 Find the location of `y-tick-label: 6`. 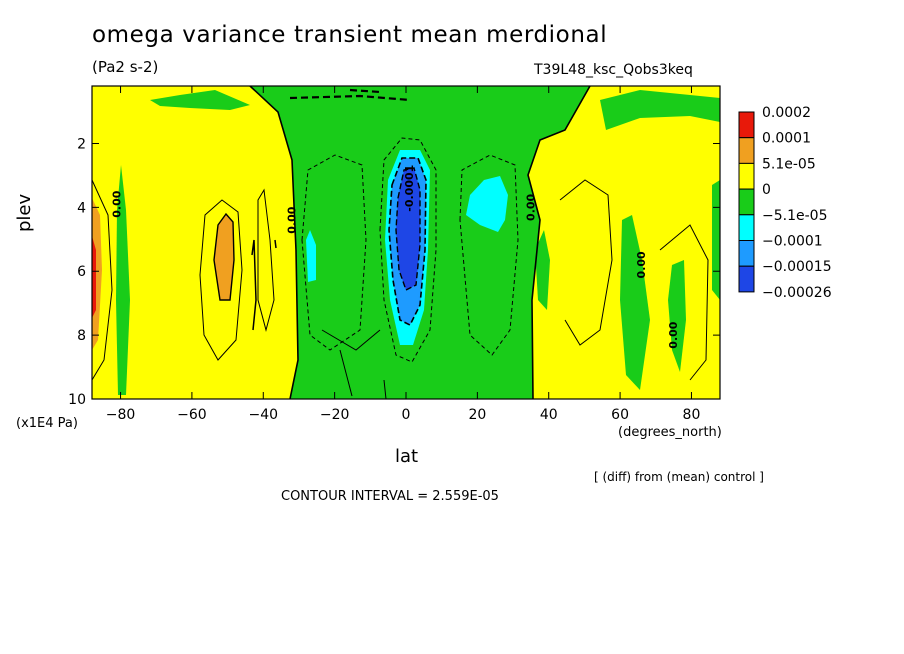

y-tick-label: 6 is located at coordinates (81, 272).